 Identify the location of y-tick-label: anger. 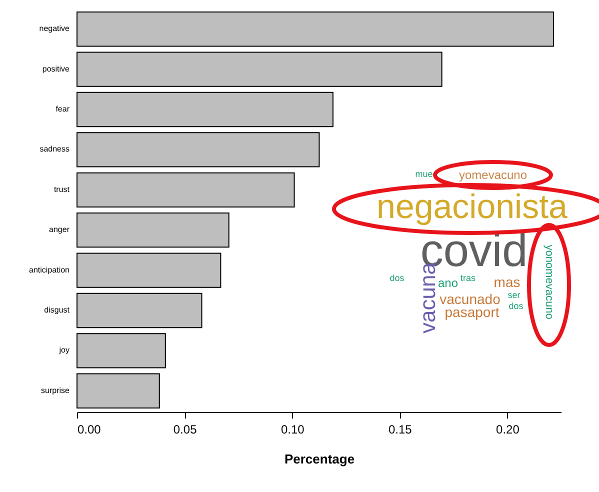
(59, 229).